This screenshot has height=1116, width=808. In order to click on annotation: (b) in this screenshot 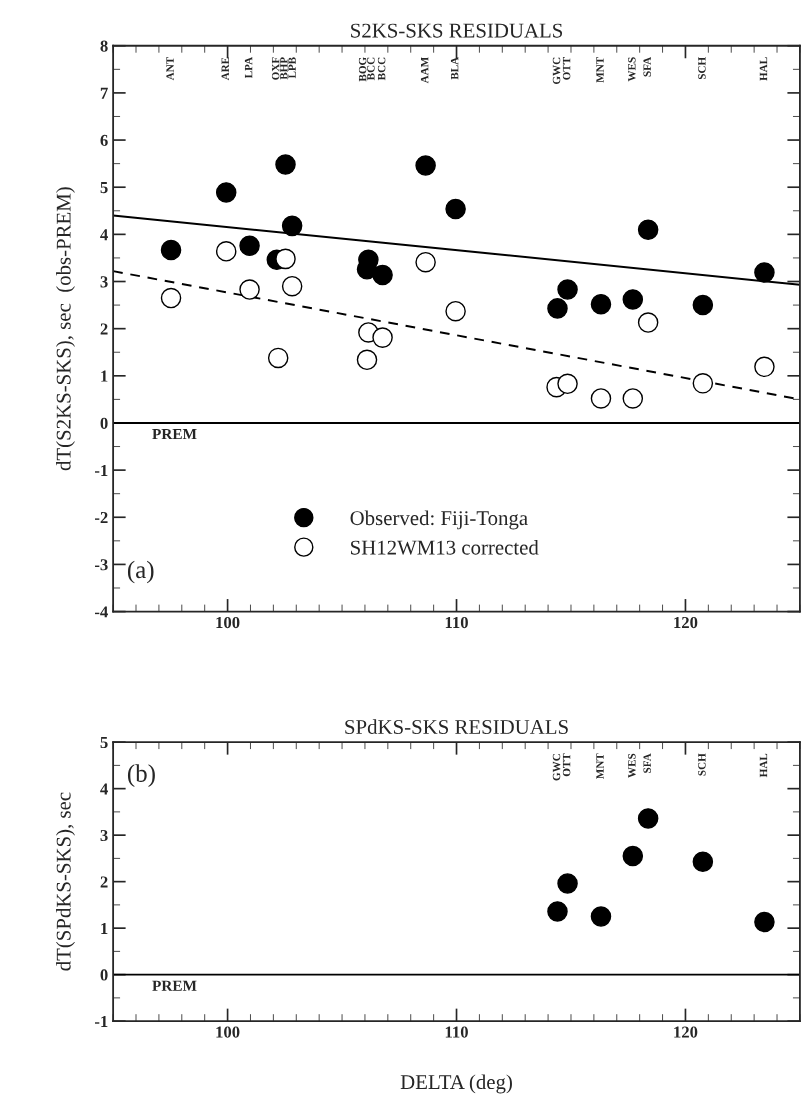, I will do `click(141, 775)`.